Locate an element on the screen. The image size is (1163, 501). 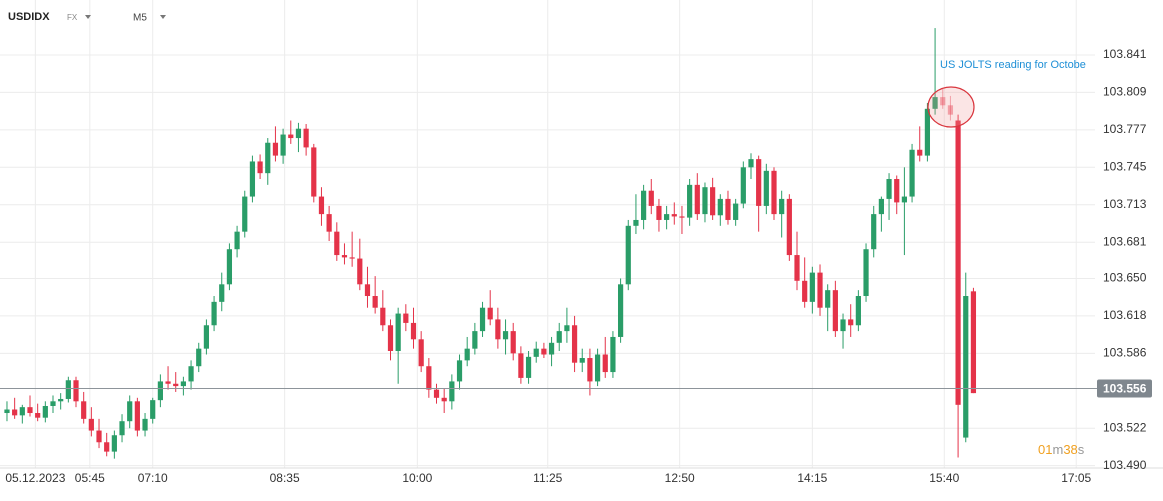
candle-timer: 01m38s is located at coordinates (1061, 449).